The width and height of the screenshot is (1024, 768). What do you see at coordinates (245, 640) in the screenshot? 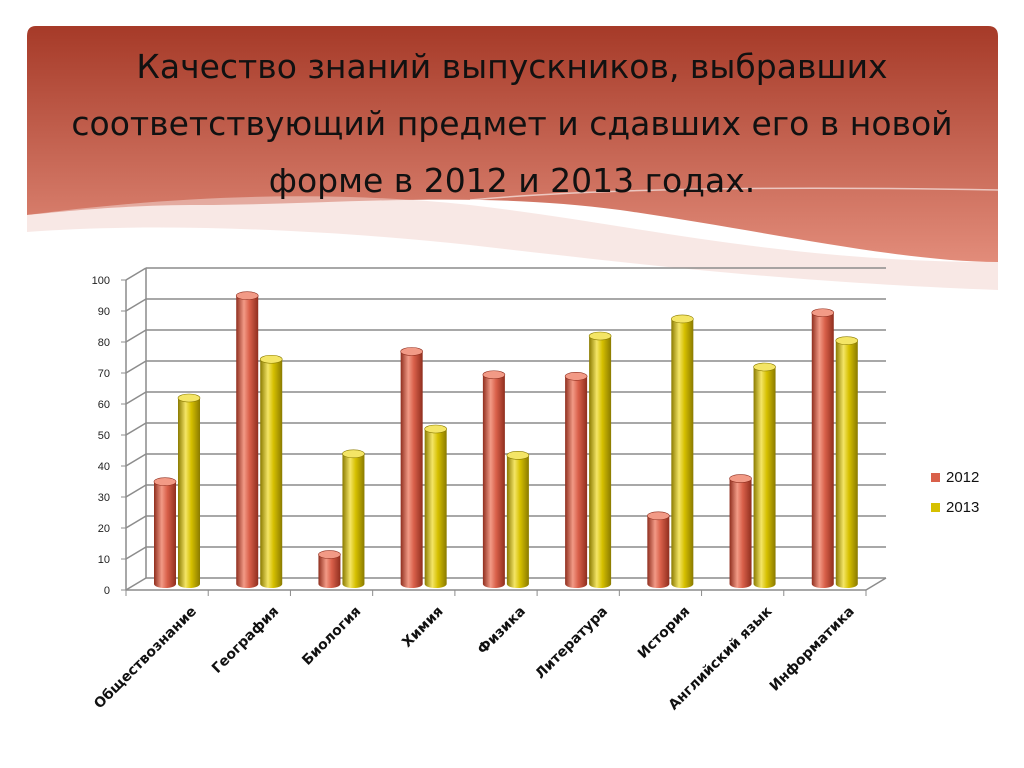
I see `x-category-label: География` at bounding box center [245, 640].